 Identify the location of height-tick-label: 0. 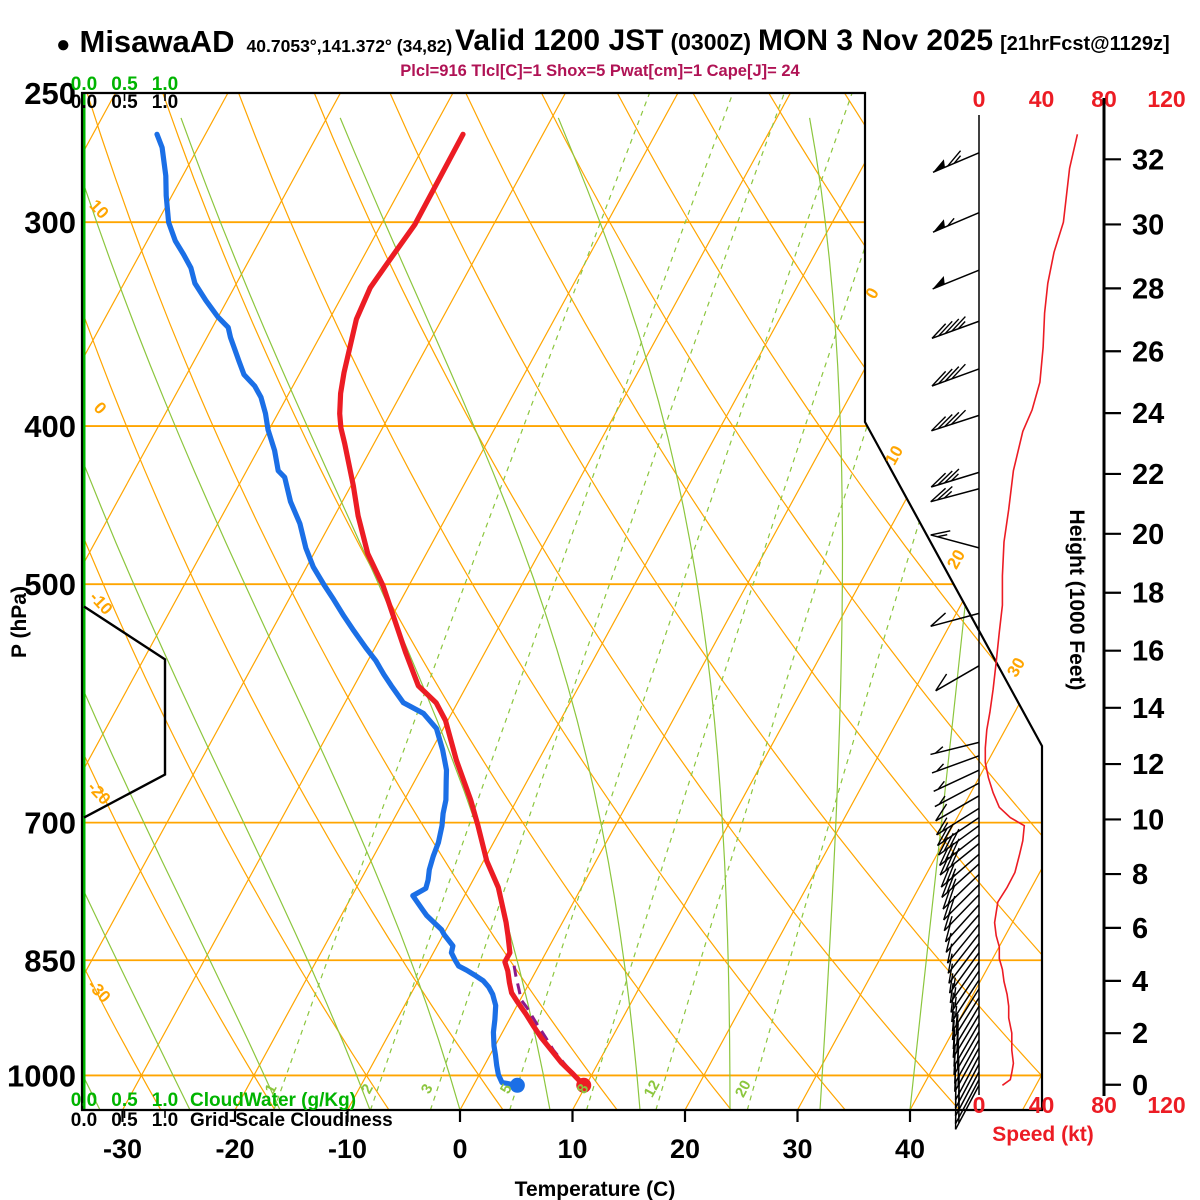
(1140, 1086).